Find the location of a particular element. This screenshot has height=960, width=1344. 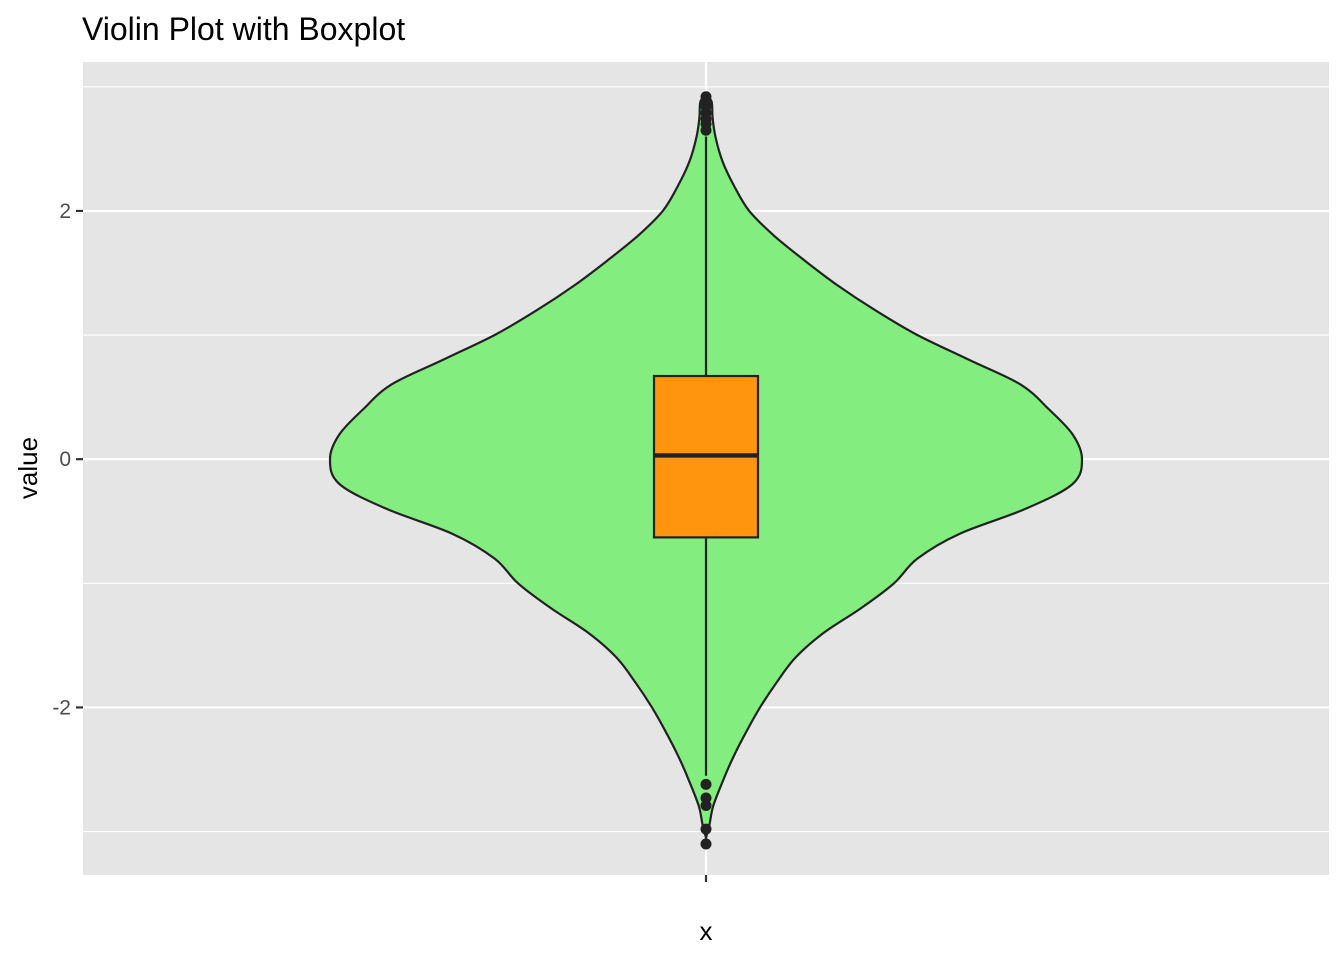

y-axis: -2 0 2 is located at coordinates (67, 459).